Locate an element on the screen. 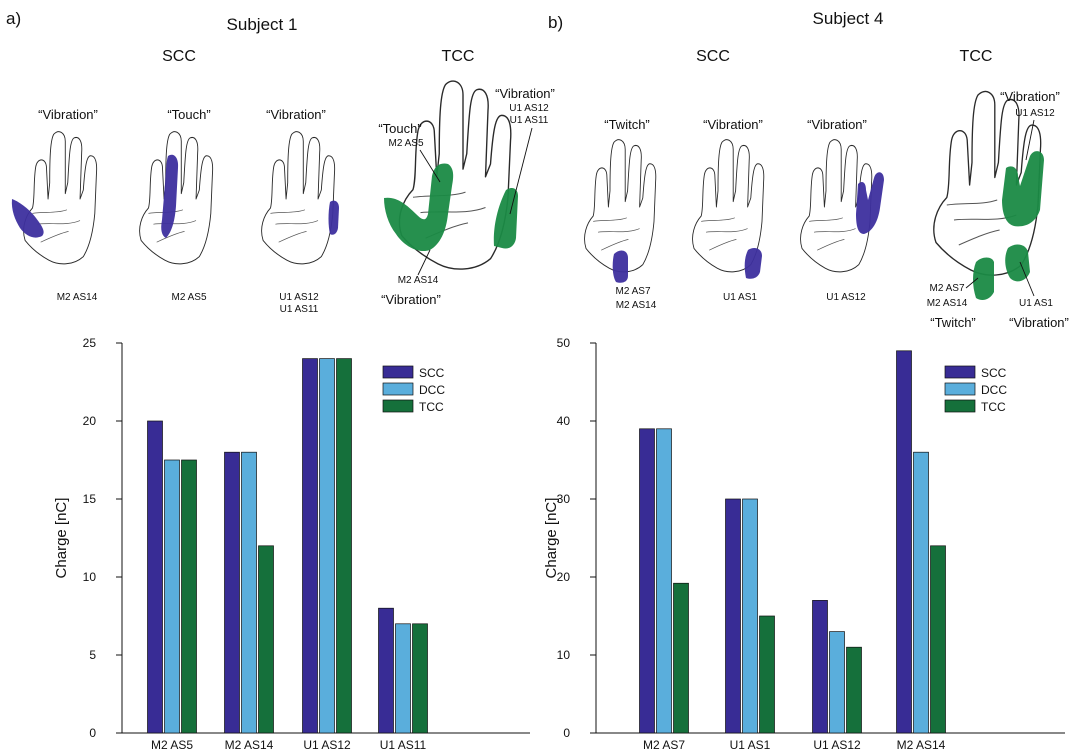  bar-tcc-u1-as11 is located at coordinates (420, 678).